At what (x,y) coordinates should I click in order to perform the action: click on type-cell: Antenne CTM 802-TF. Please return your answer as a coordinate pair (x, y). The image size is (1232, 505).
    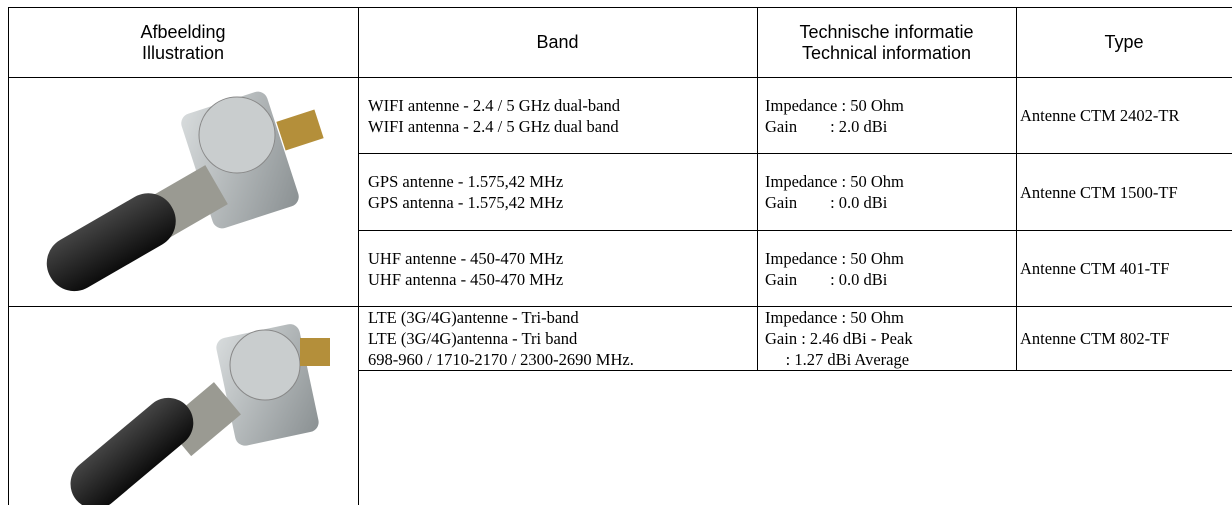
    Looking at the image, I should click on (1124, 338).